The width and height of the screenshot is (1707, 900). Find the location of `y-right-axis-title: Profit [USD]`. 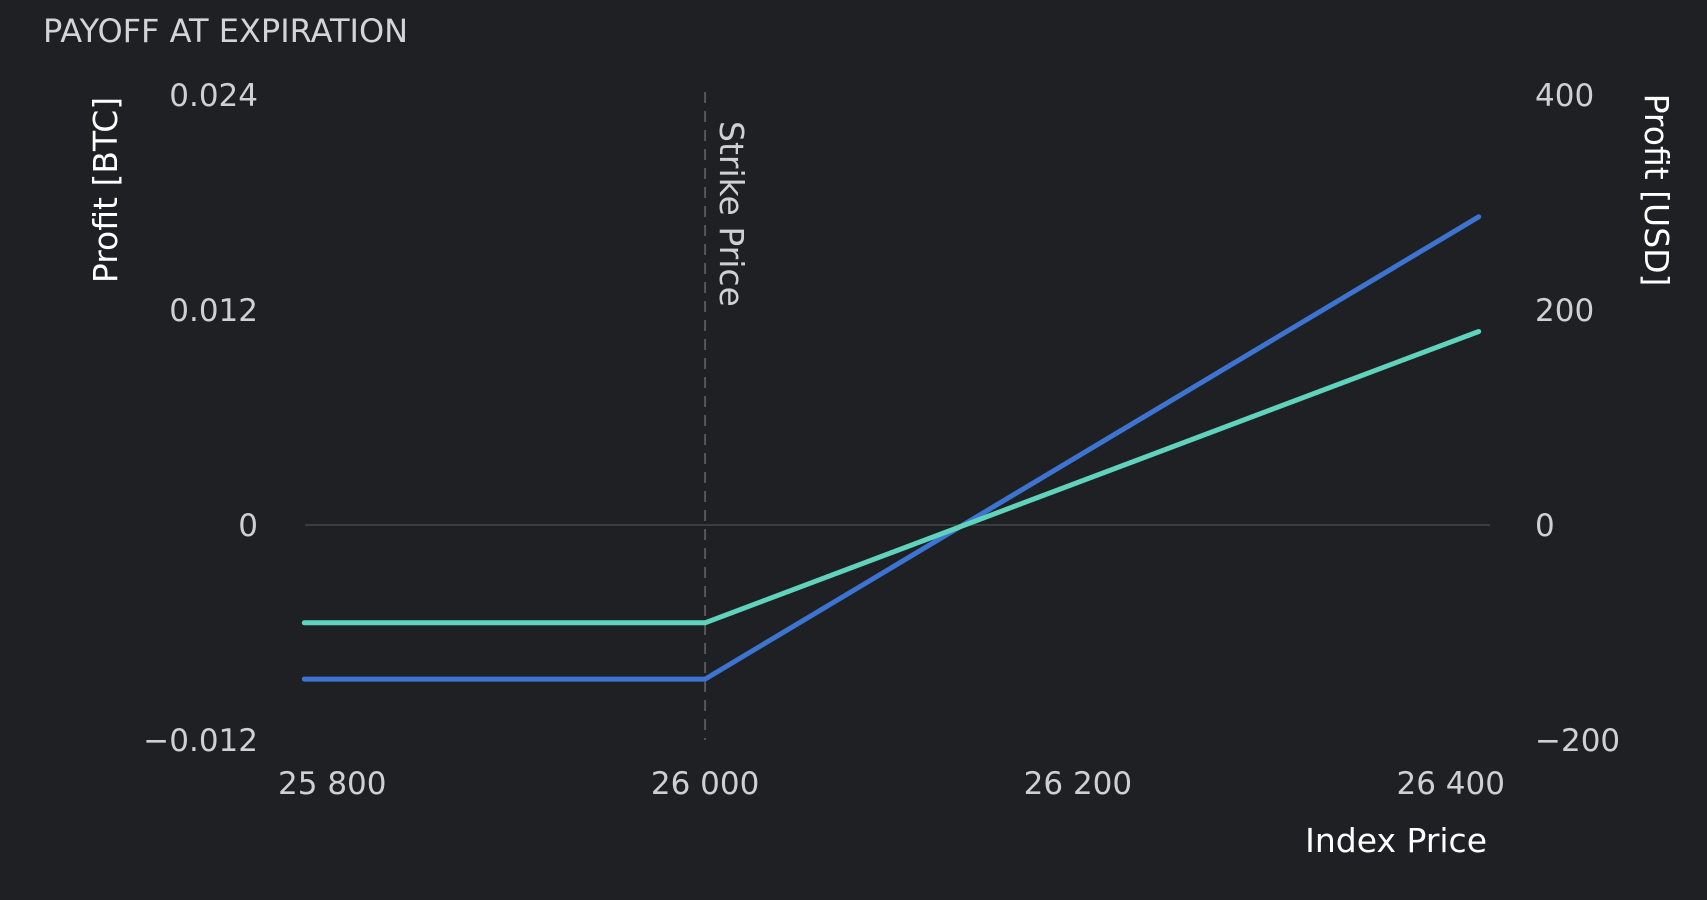

y-right-axis-title: Profit [USD] is located at coordinates (1656, 190).